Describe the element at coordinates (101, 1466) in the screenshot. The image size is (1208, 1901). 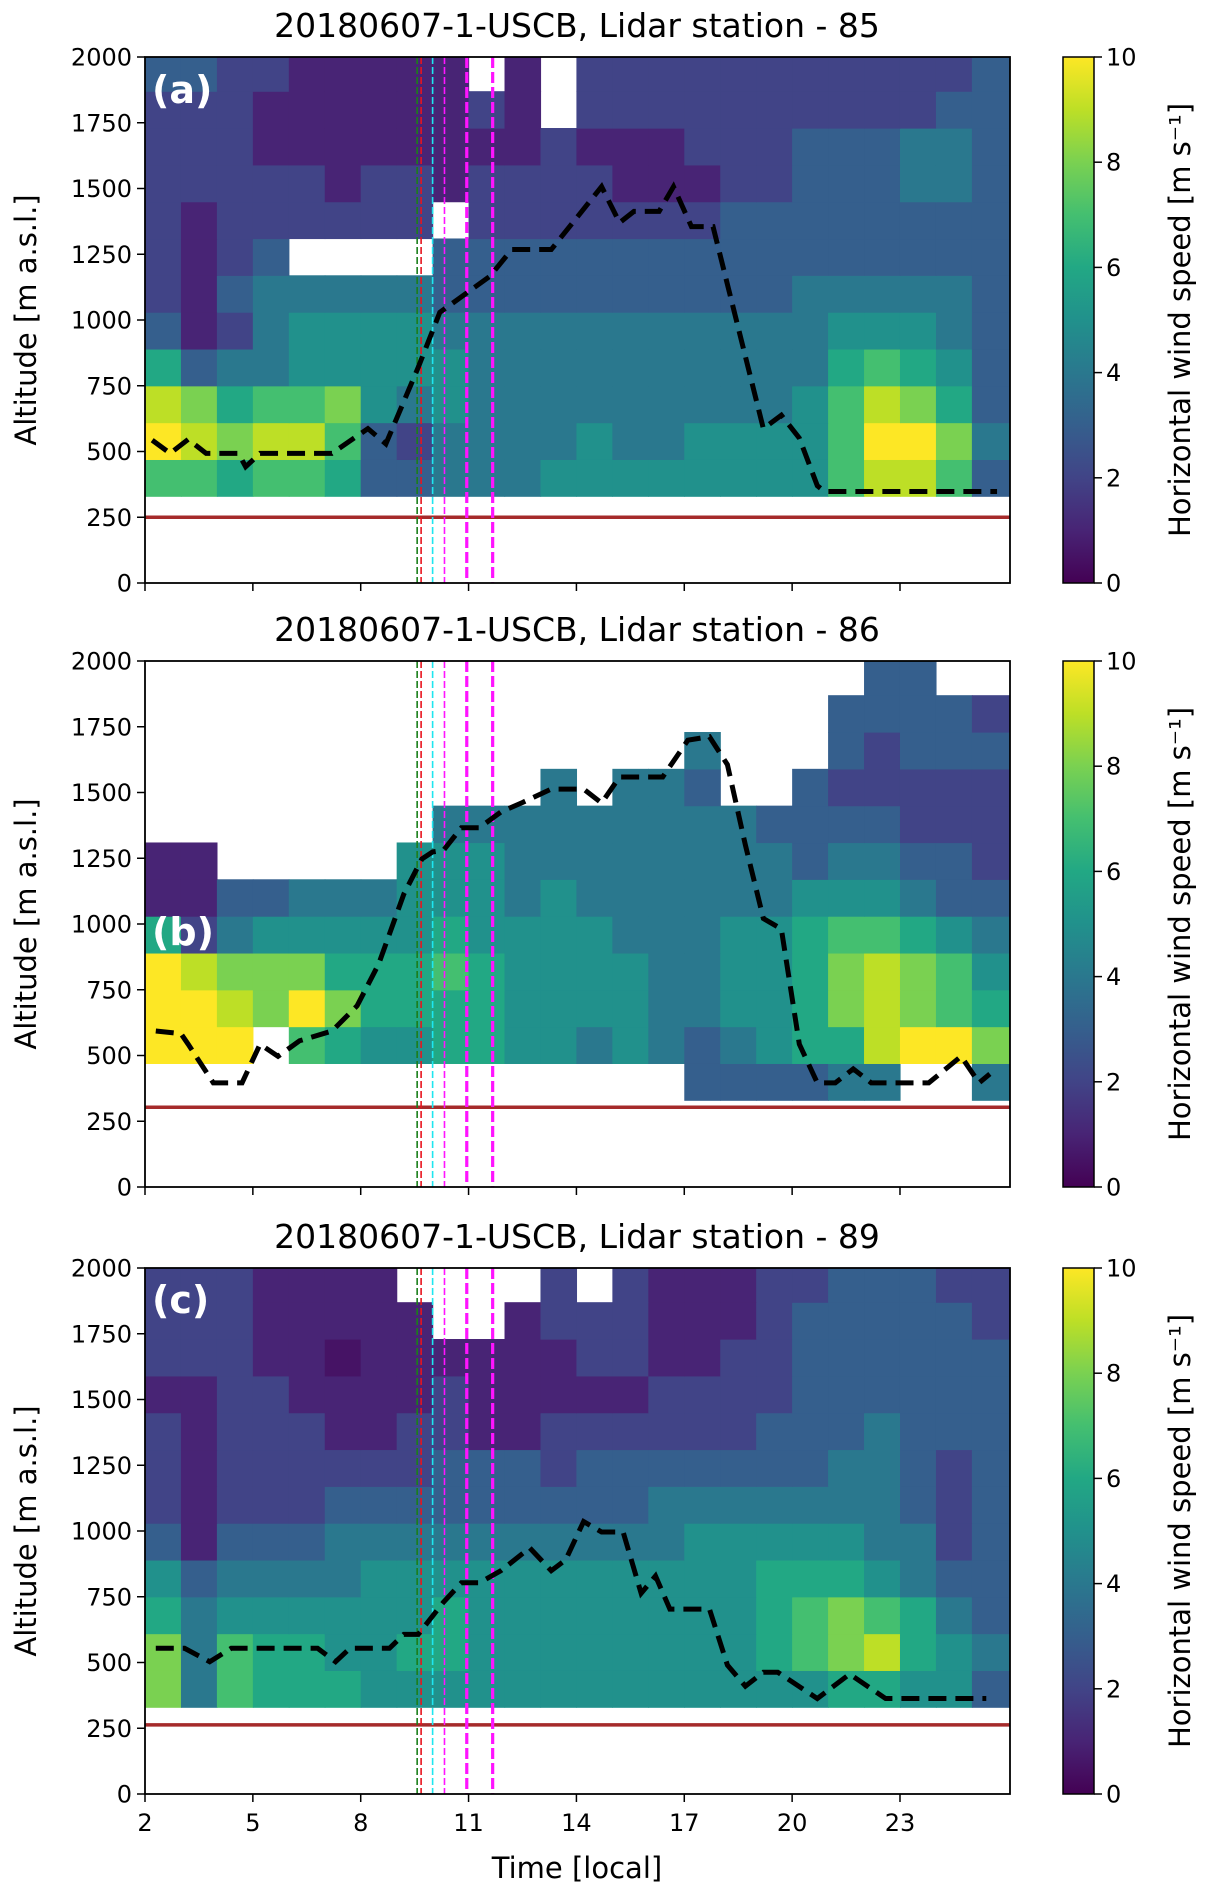
I see `y-tick-label: 1250` at that location.